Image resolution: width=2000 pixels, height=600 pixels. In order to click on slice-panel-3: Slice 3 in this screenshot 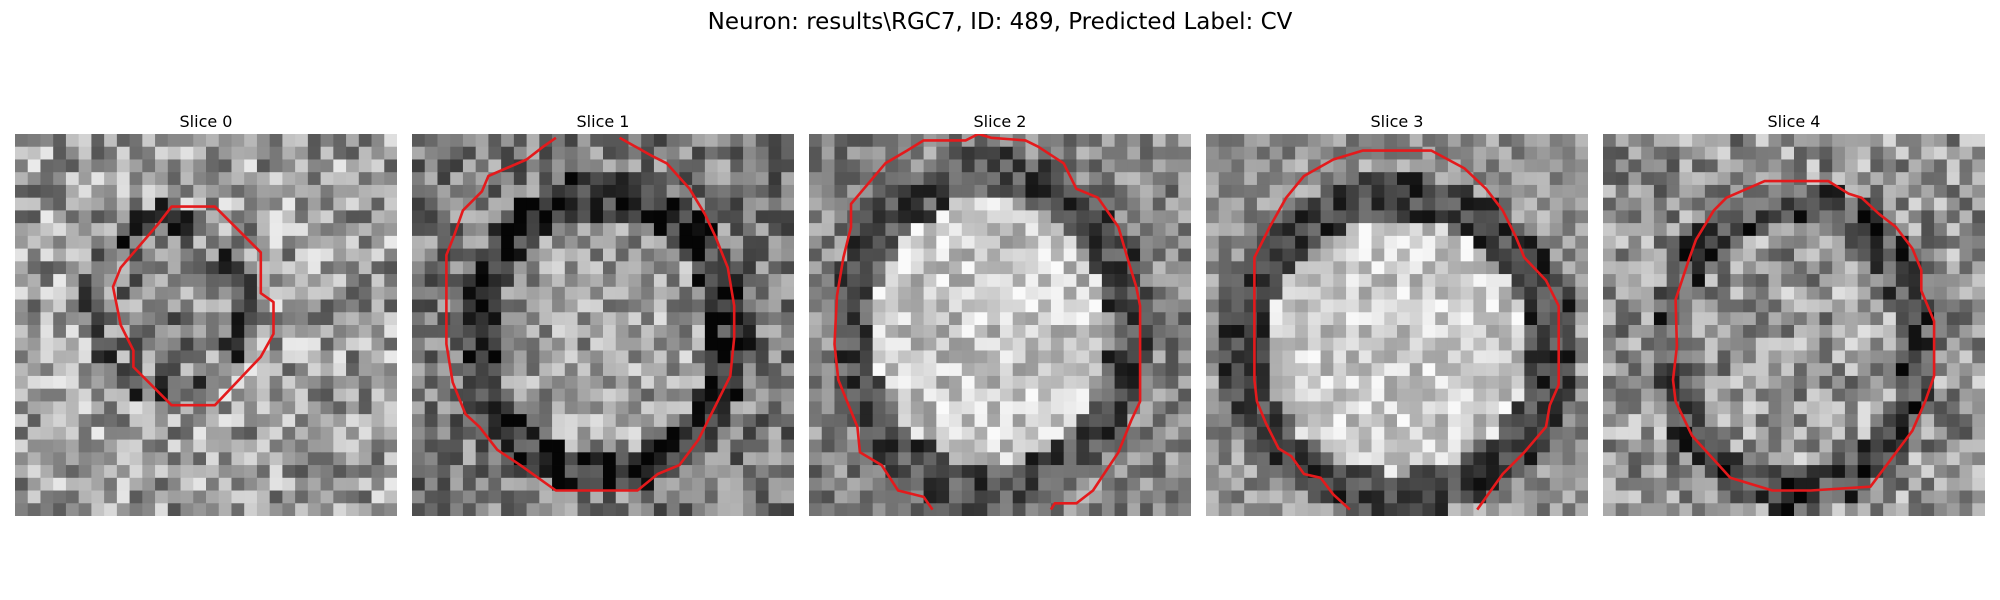, I will do `click(1397, 313)`.